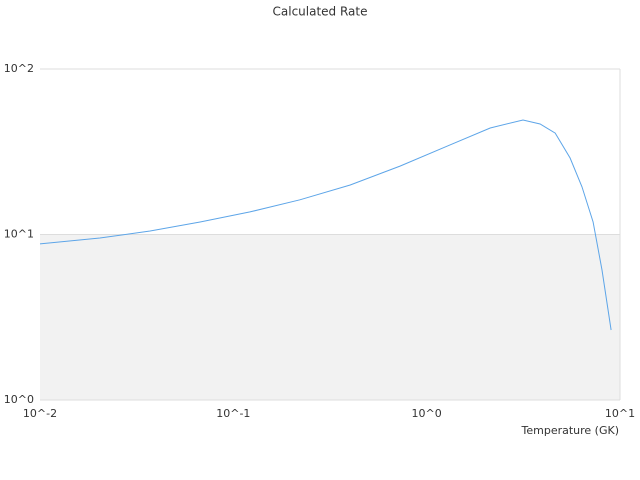 This screenshot has width=640, height=480. Describe the element at coordinates (427, 413) in the screenshot. I see `x-tick-label: 10^0` at that location.